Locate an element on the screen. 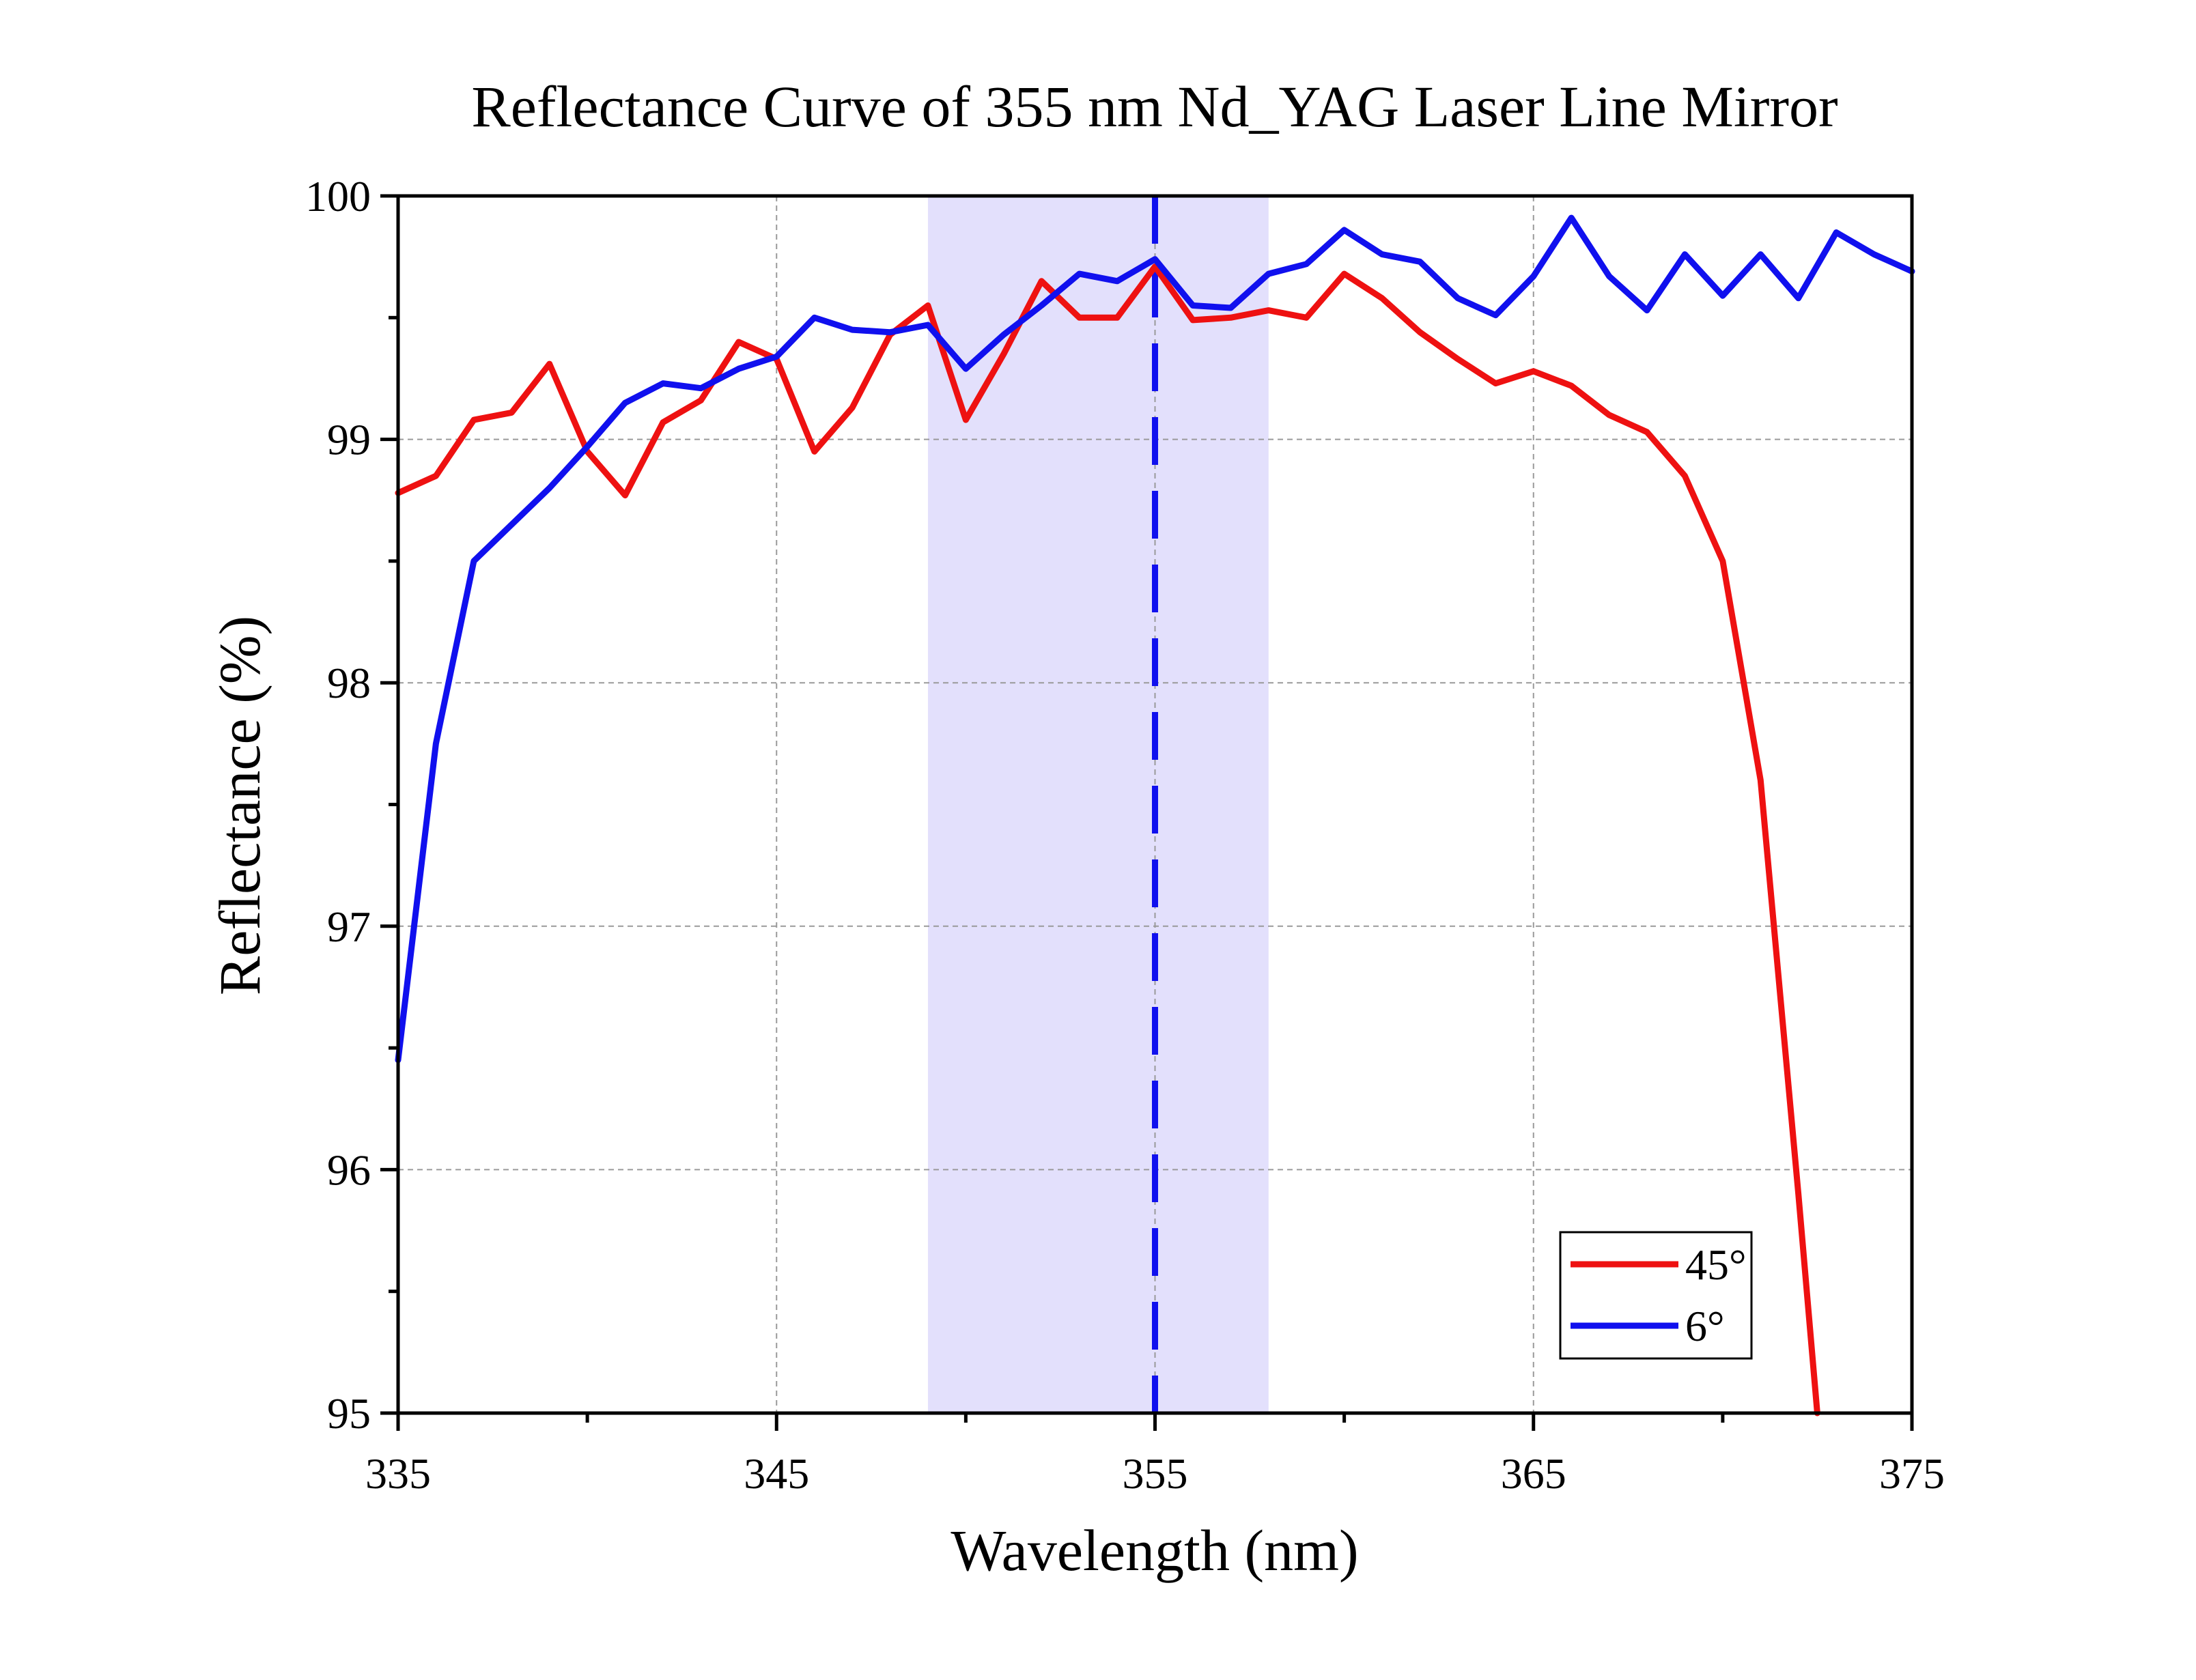  y-tick-label: 99 is located at coordinates (349, 440).